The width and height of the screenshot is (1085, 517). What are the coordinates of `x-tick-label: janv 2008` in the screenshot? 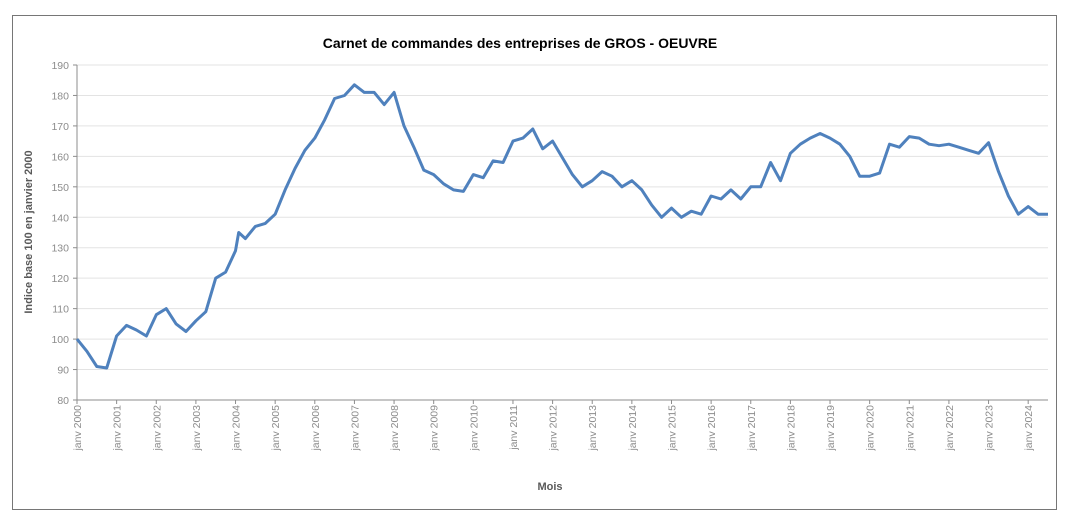 It's located at (395, 428).